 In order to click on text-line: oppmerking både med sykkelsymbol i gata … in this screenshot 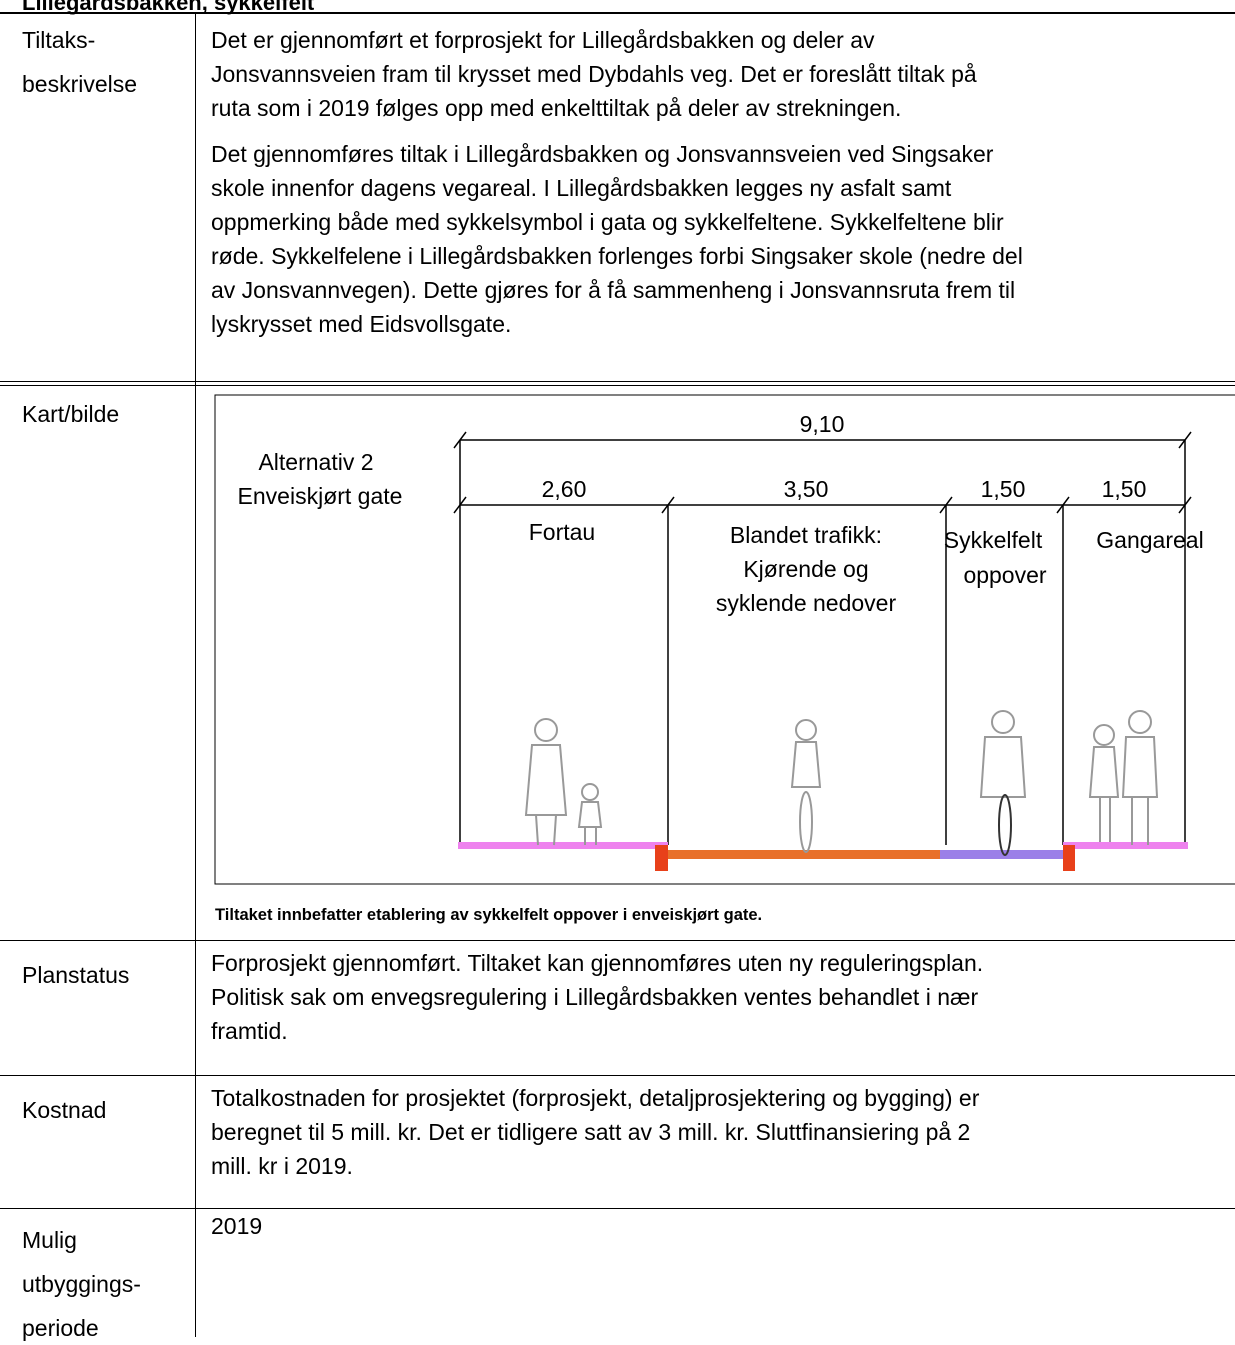, I will do `click(607, 222)`.